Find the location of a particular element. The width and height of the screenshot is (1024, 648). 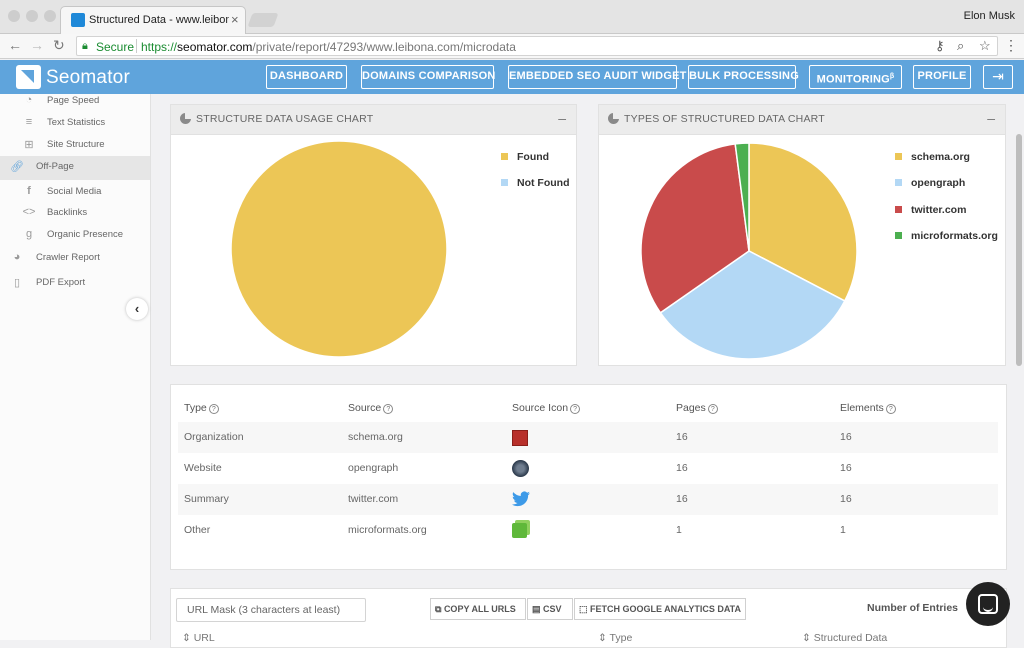

column-header-label: Pages is located at coordinates (691, 408).